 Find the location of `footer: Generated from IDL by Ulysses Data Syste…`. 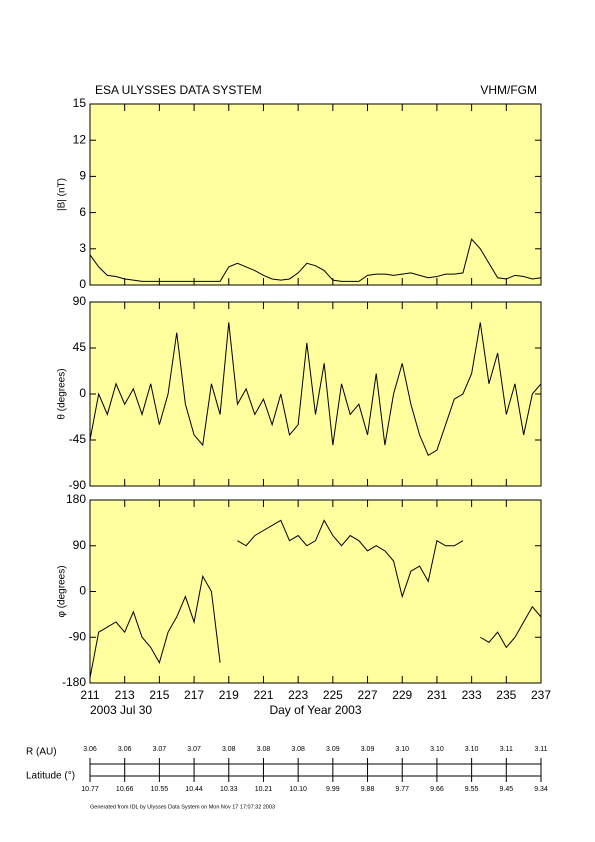

footer: Generated from IDL by Ulysses Data Syste… is located at coordinates (182, 807).